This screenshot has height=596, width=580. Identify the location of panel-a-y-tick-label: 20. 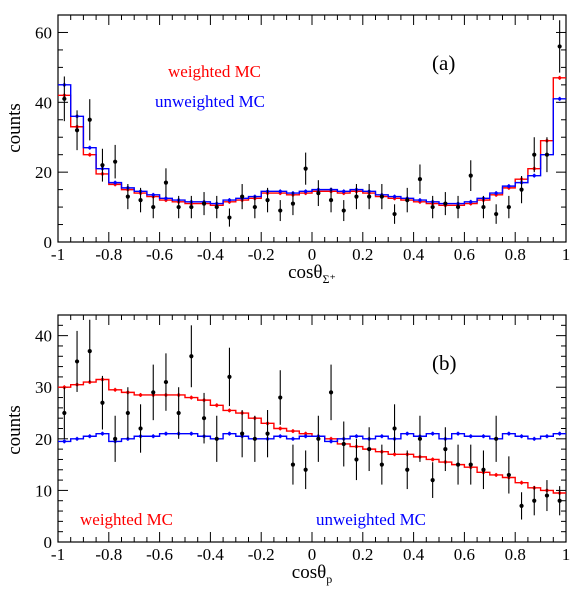
(43, 172).